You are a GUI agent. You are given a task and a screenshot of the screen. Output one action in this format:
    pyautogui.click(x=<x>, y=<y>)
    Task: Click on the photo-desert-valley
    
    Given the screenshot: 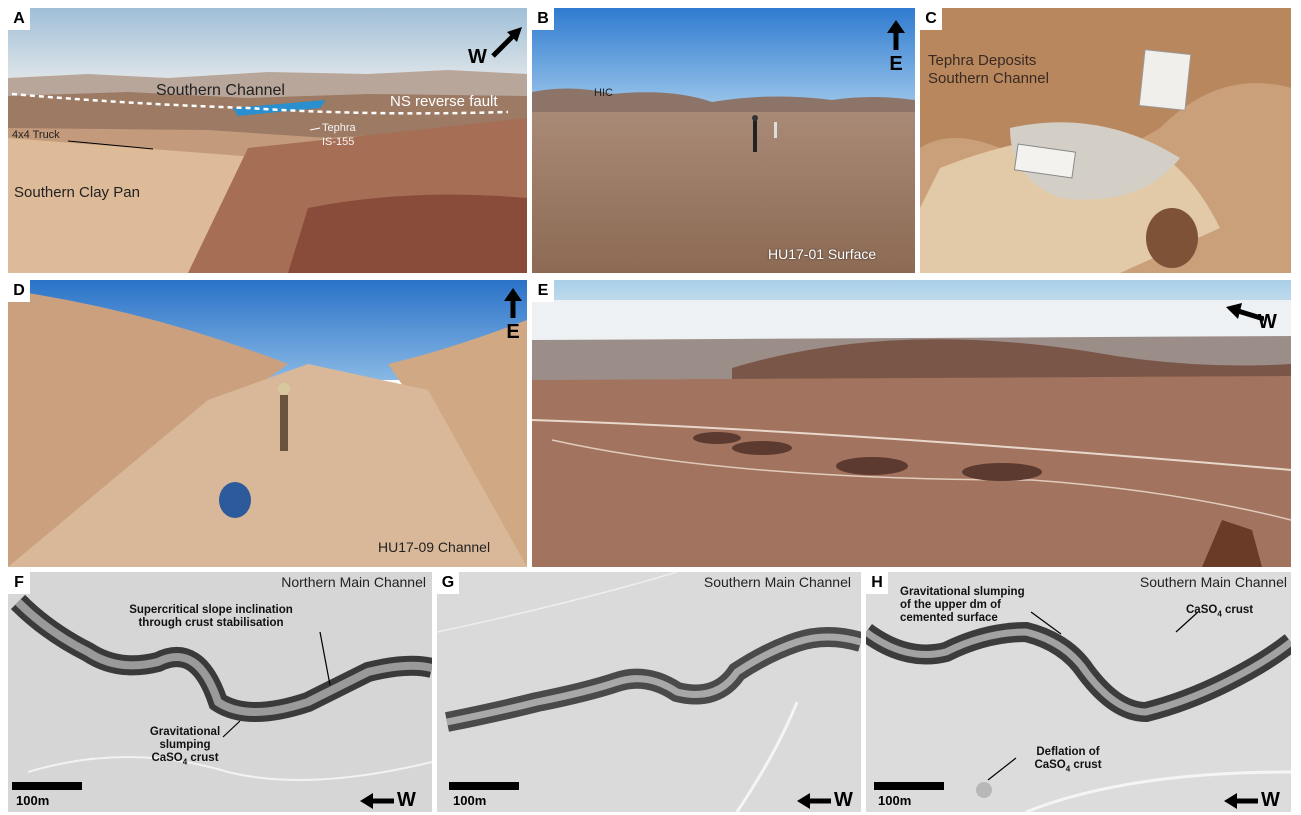 What is the action you would take?
    pyautogui.click(x=267, y=140)
    